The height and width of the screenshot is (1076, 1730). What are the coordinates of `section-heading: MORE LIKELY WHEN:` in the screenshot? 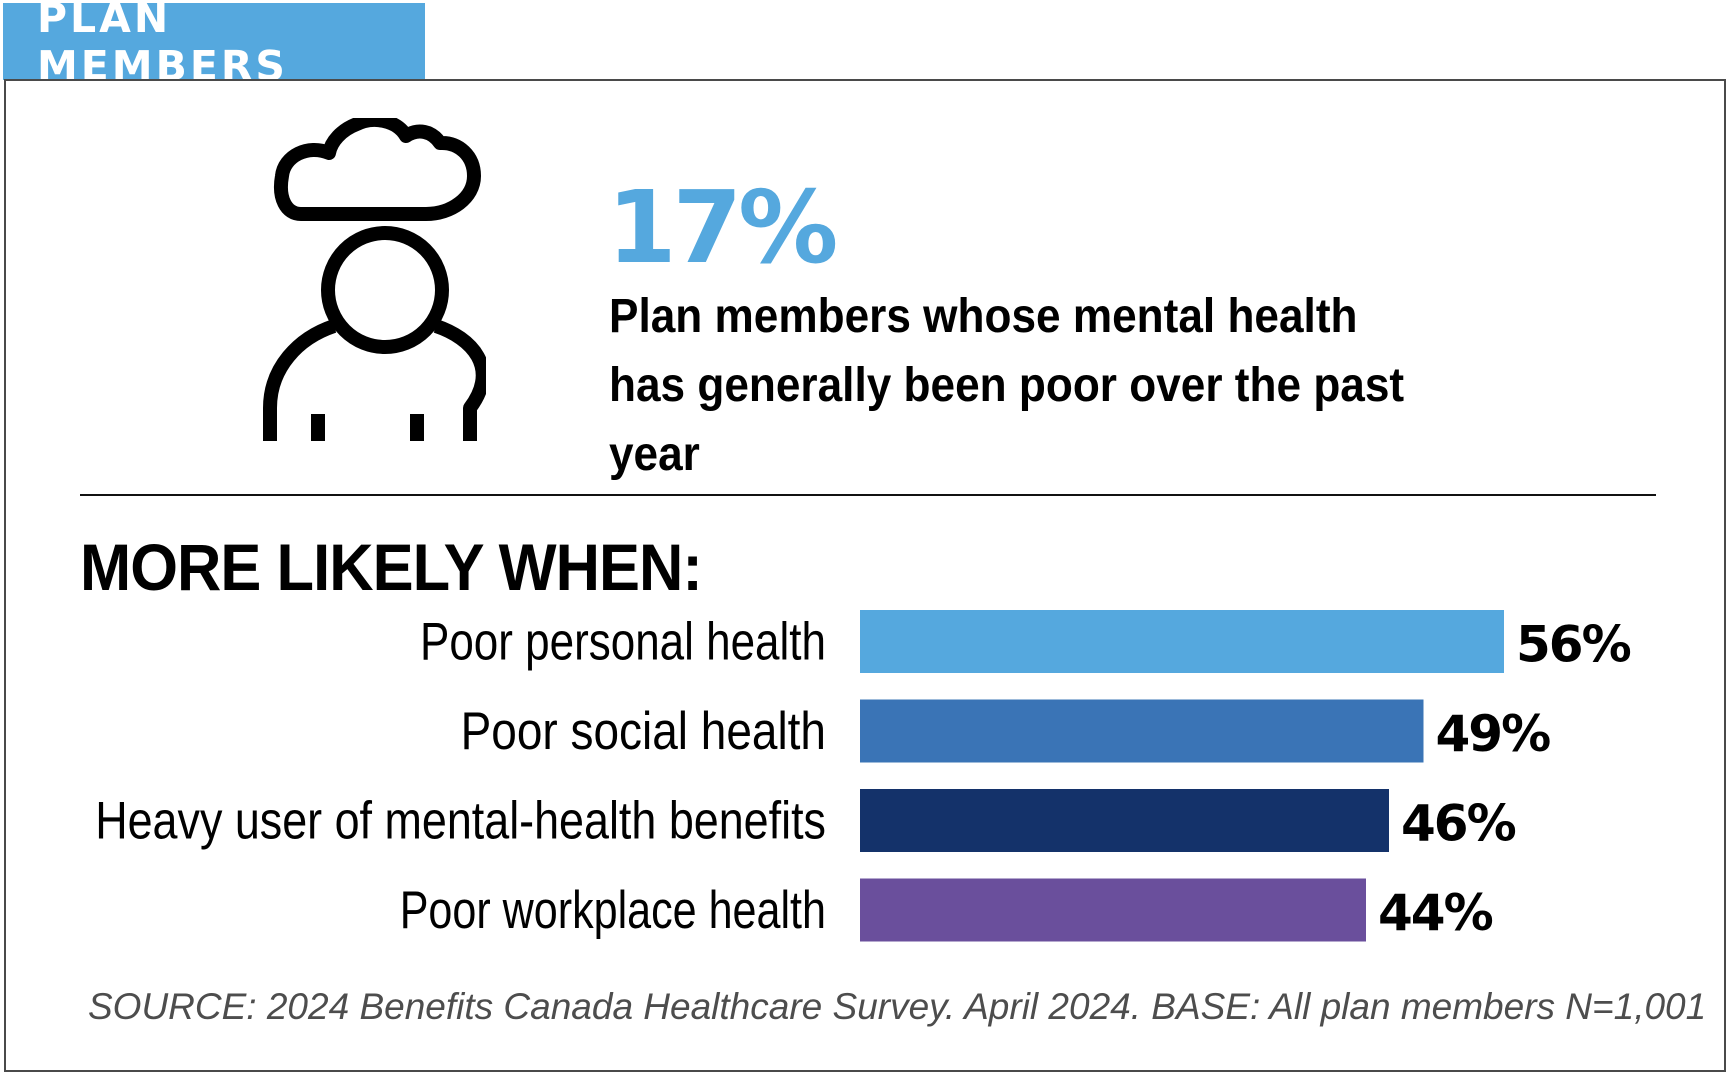 It's located at (391, 567).